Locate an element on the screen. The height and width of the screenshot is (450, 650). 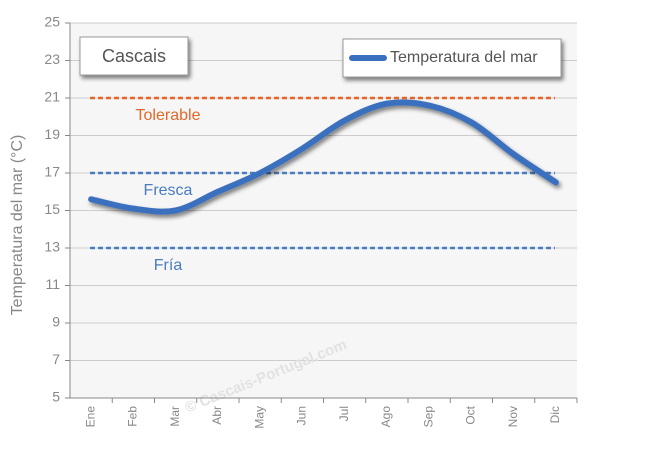
y-tick-label: 9 is located at coordinates (56, 322).